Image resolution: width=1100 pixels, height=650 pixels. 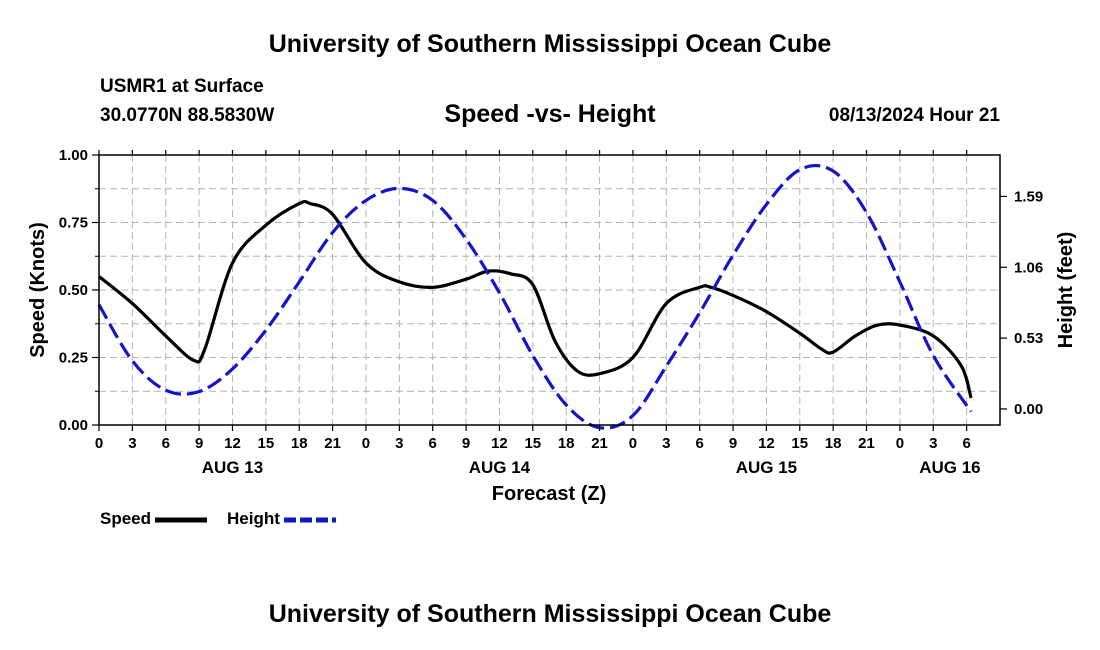 I want to click on y-left-tick-label: 0.25, so click(x=73, y=358).